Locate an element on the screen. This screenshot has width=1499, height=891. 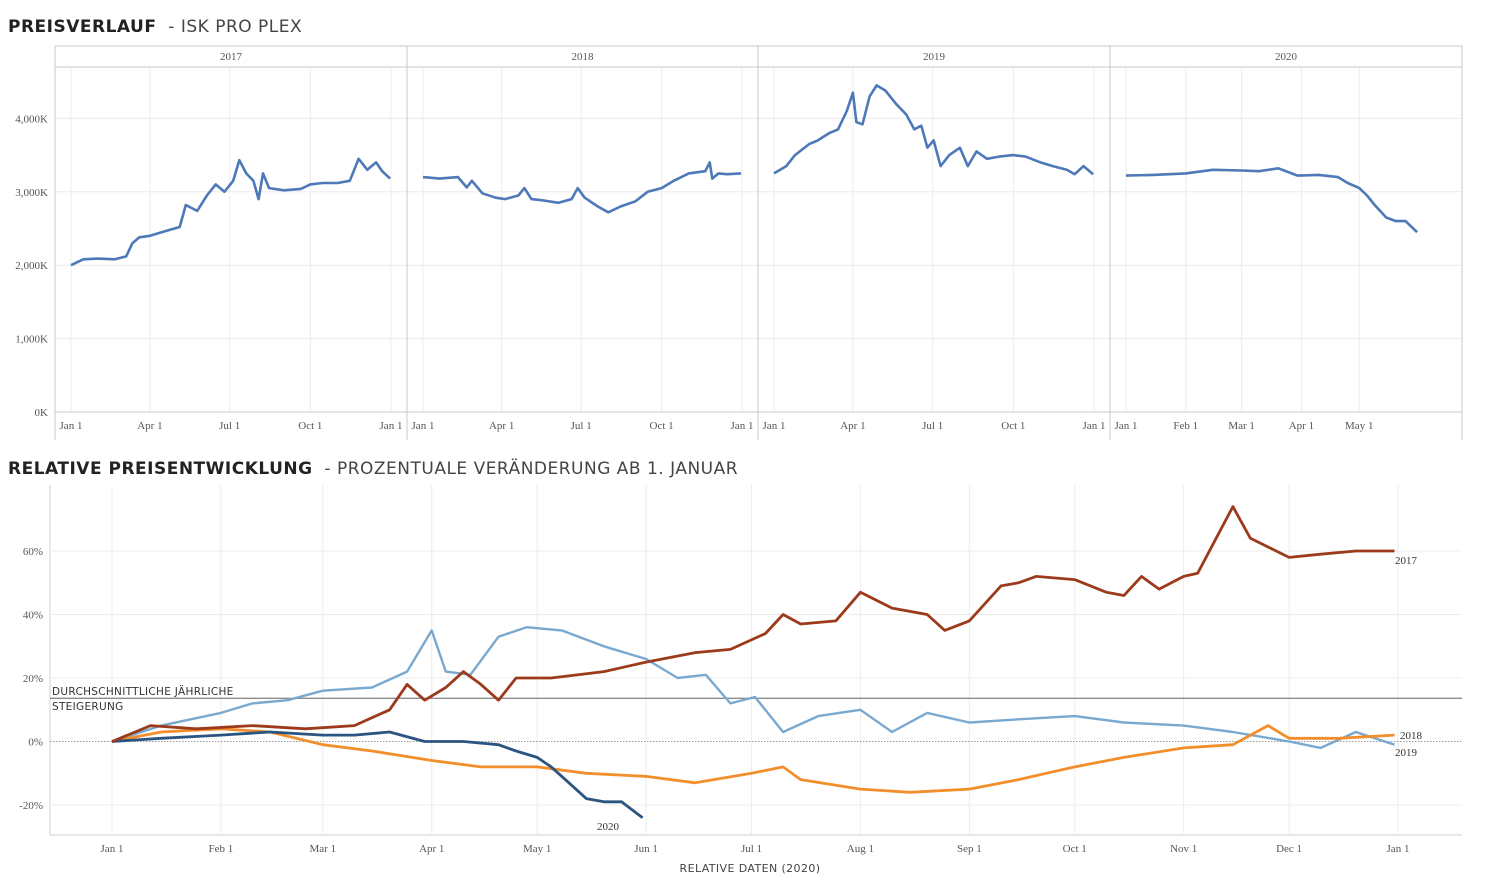
y-tick-label: 0% is located at coordinates (35, 743).